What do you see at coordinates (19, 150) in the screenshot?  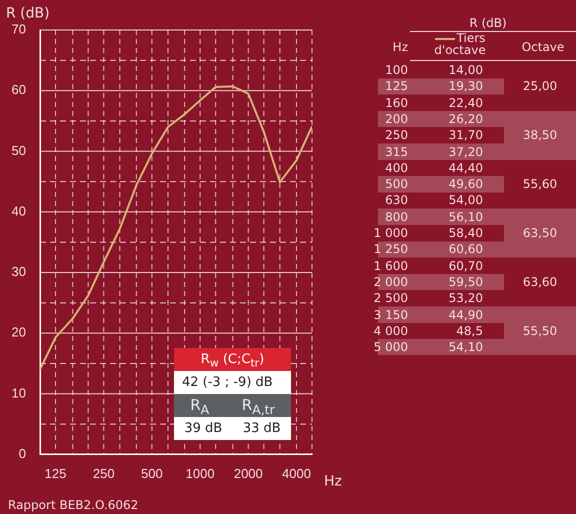 I see `y-tick-label: 50` at bounding box center [19, 150].